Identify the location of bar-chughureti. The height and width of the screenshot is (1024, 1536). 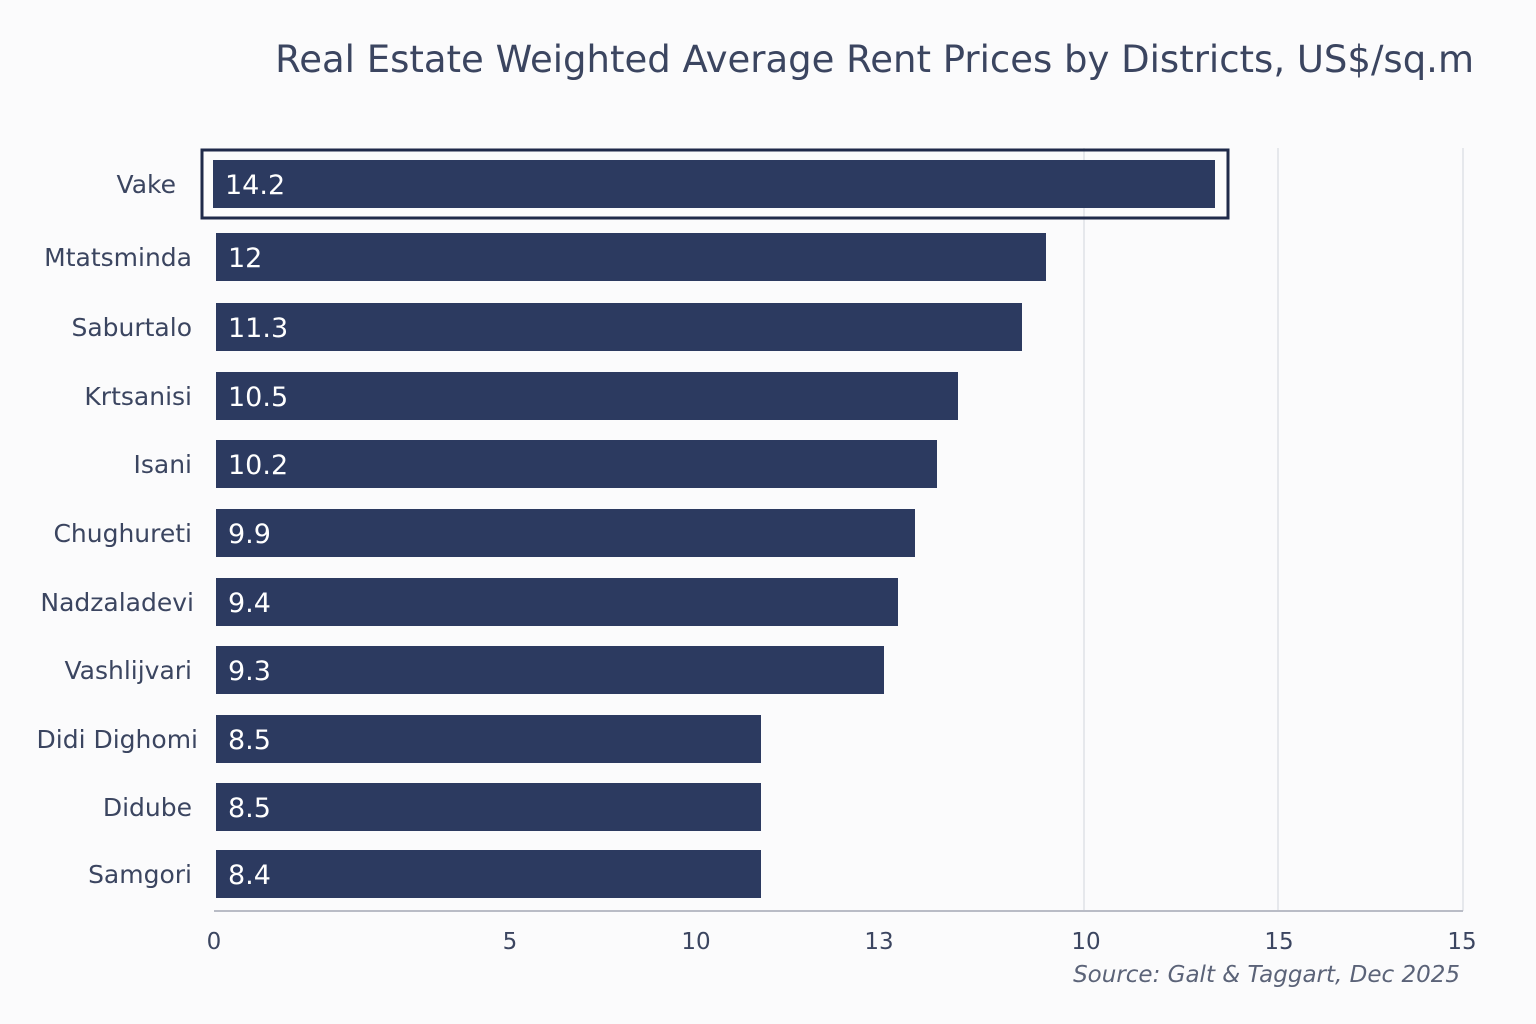
(565, 533).